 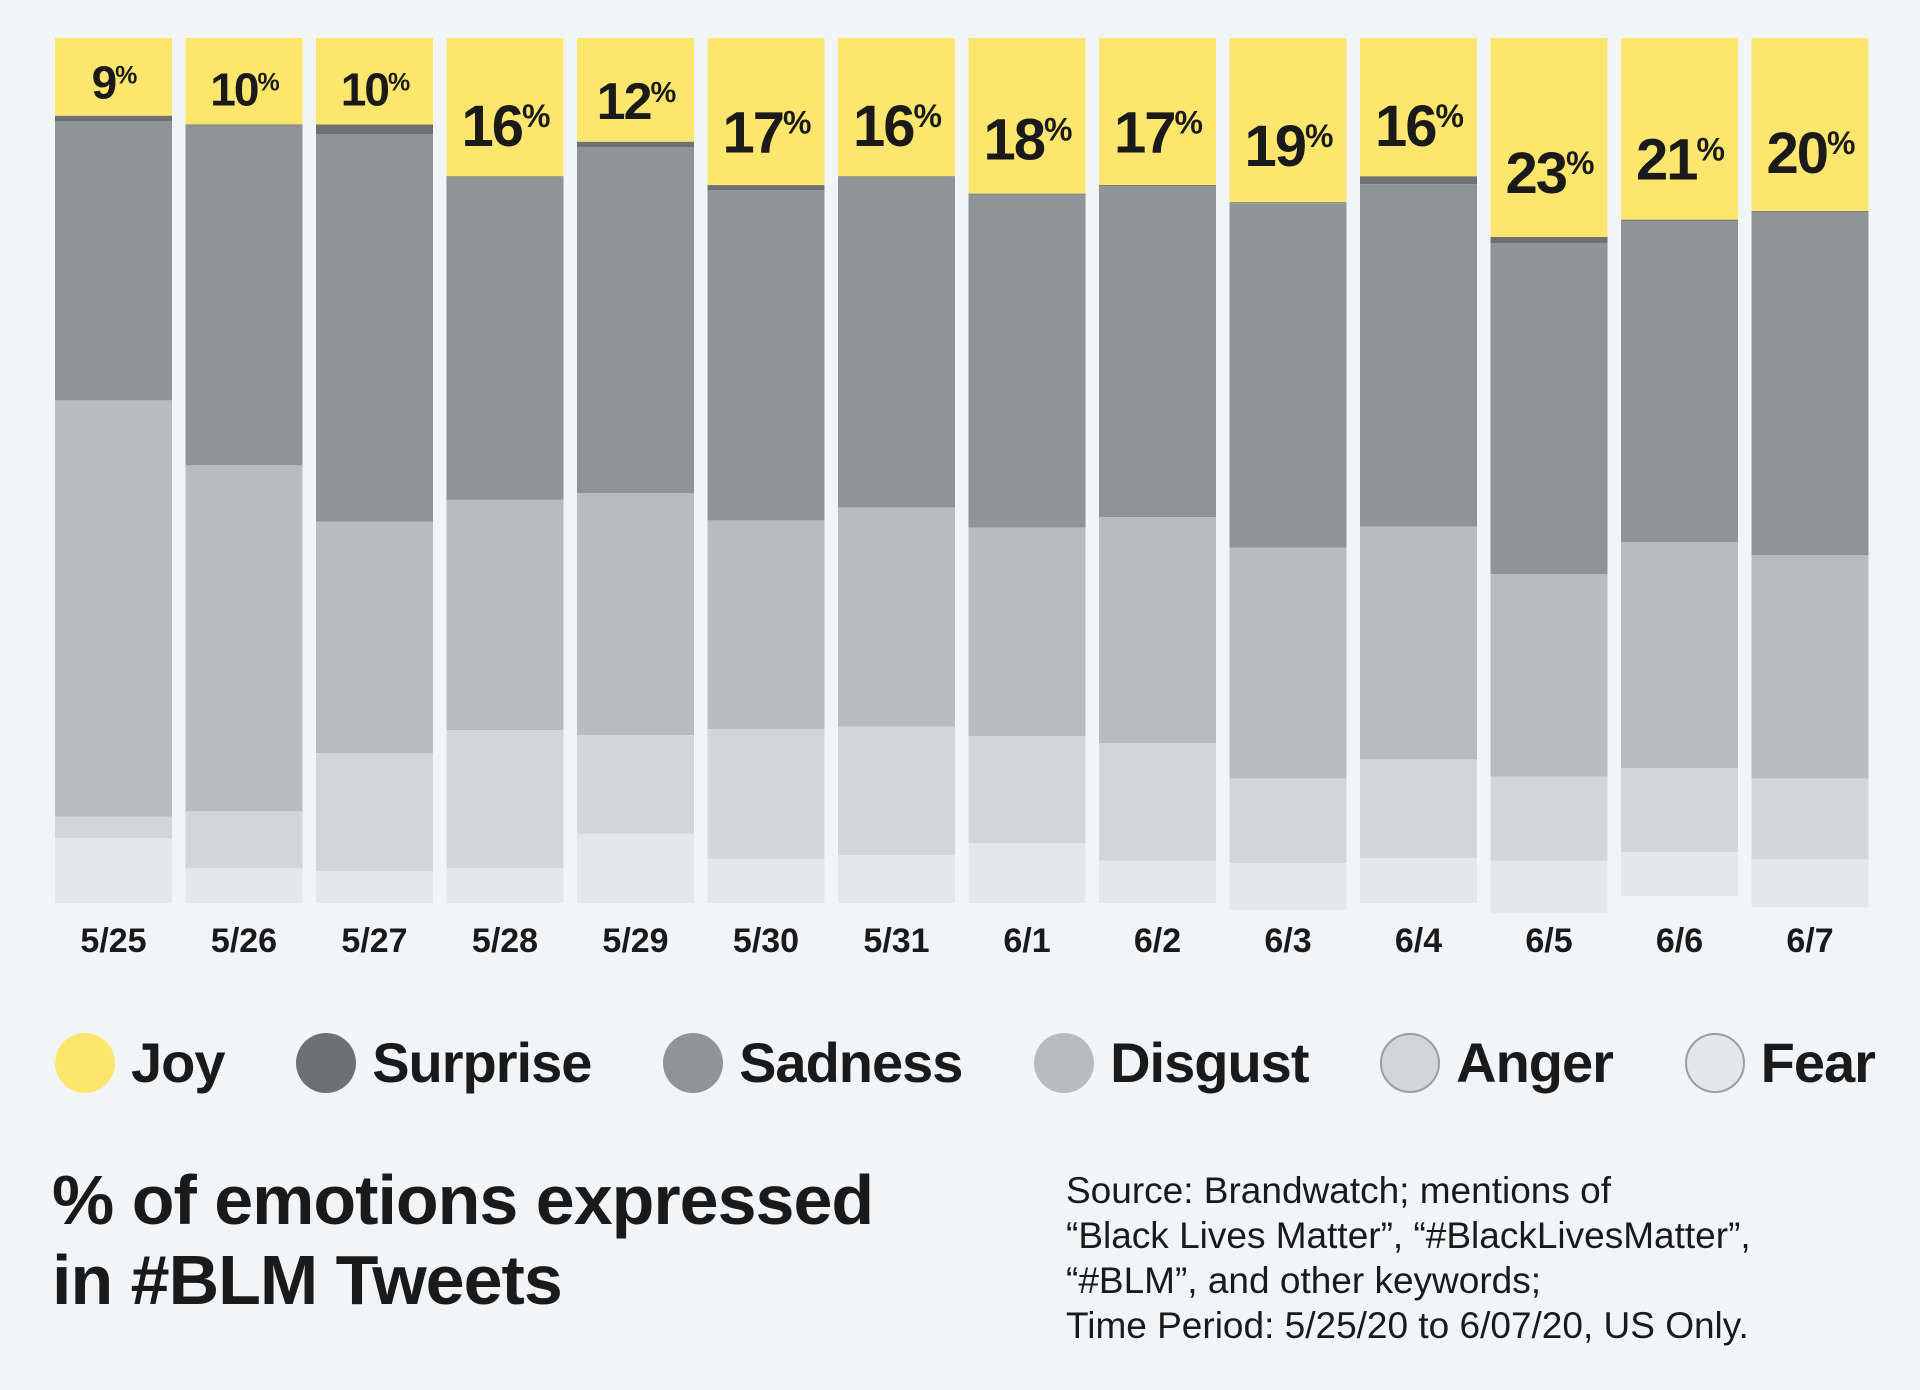 I want to click on data-label-joy: 21%, so click(x=1680, y=160).